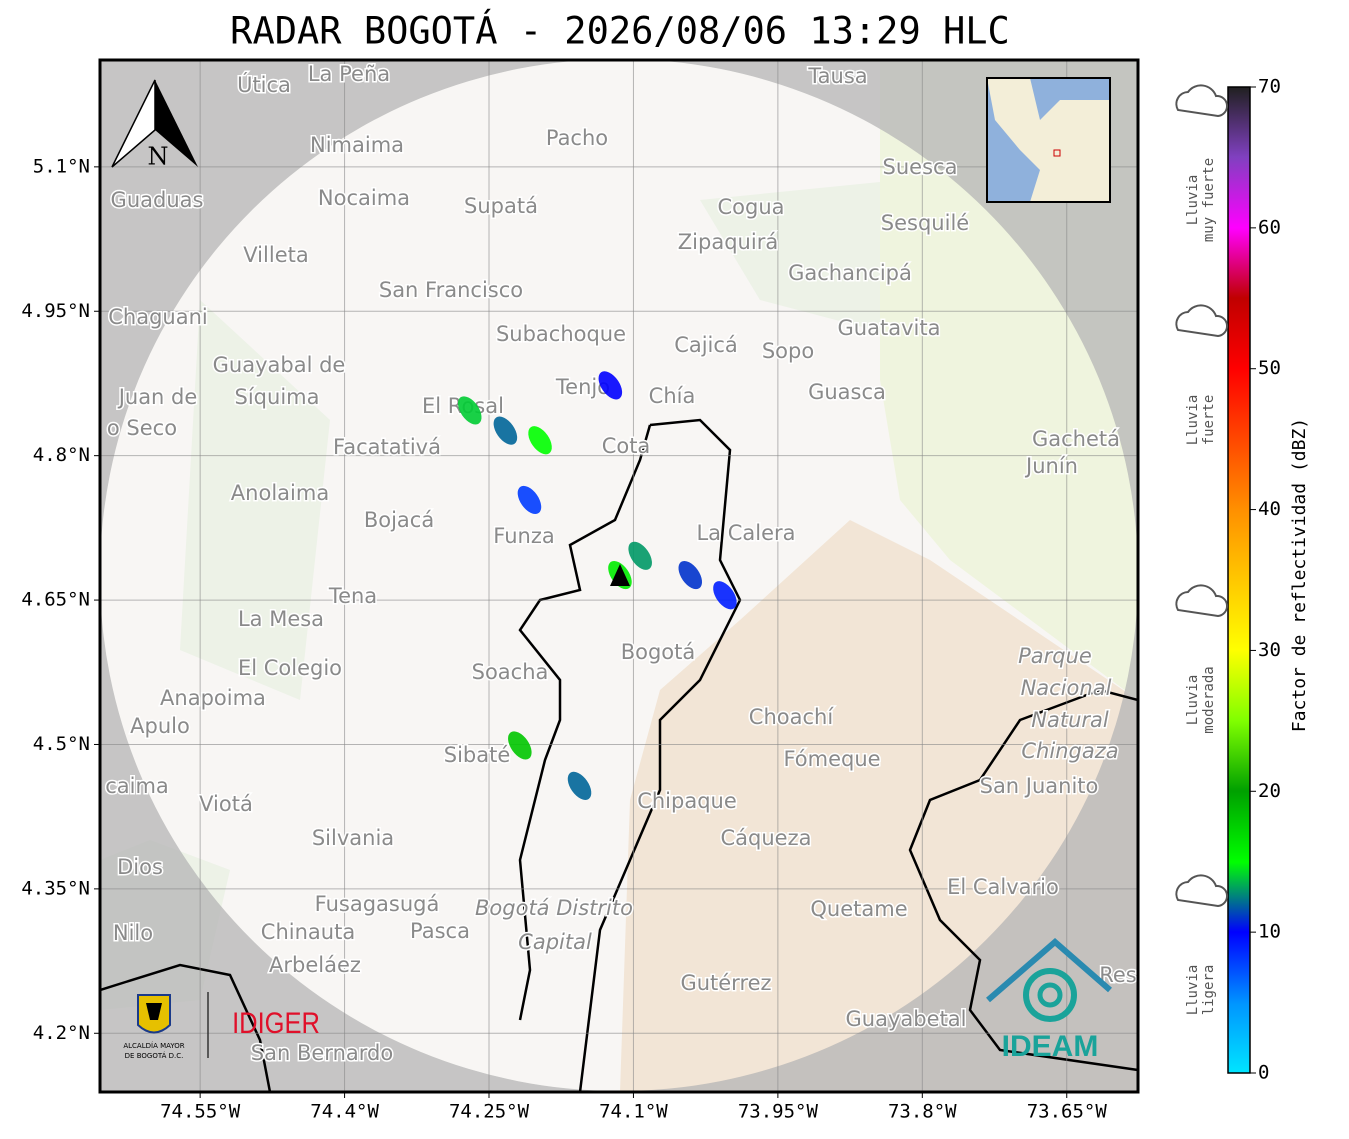 This screenshot has height=1139, width=1349. What do you see at coordinates (1118, 975) in the screenshot?
I see `place-label: Res` at bounding box center [1118, 975].